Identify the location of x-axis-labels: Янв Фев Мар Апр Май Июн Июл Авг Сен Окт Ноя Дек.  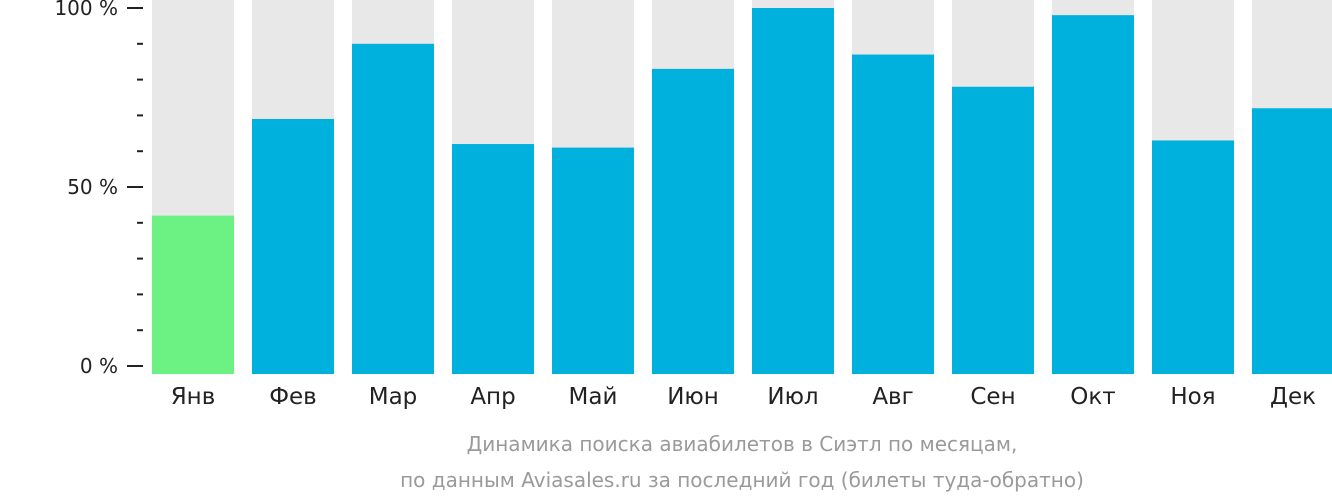
(743, 397).